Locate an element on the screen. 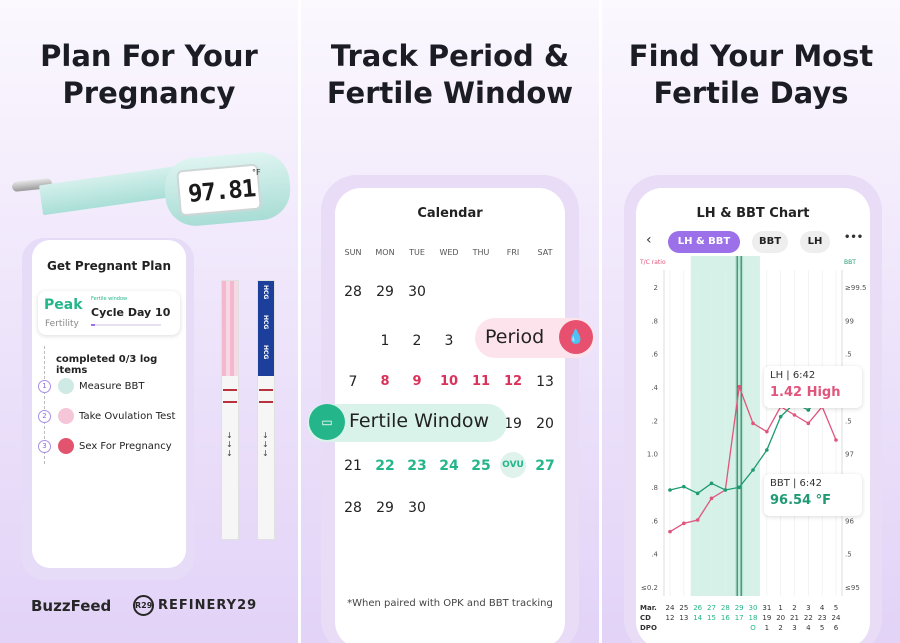 This screenshot has height=643, width=900. calendar-day: 25 is located at coordinates (481, 466).